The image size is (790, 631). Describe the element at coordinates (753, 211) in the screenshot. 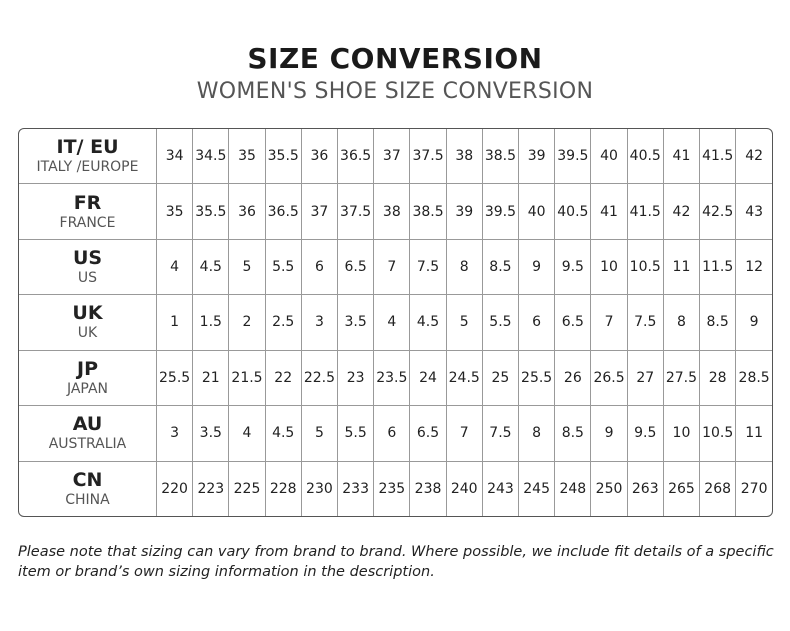

I see `size-cell: 43` at that location.